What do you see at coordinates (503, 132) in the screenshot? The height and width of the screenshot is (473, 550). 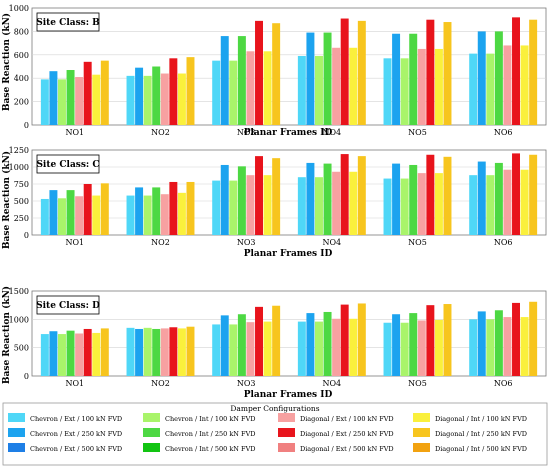 I see `x-tick-label: NO6` at bounding box center [503, 132].